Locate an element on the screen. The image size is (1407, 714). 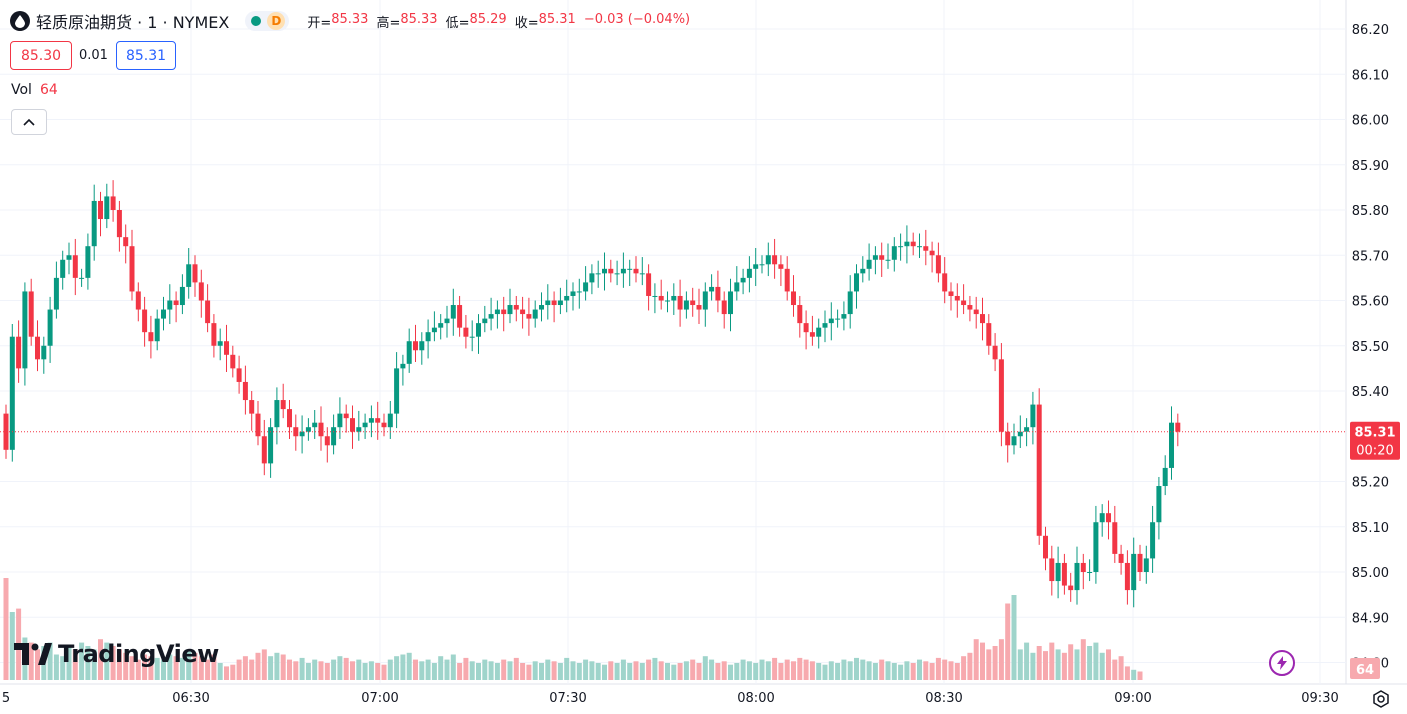
symbol-title: 轻质原油期货 · 1 · NYMEX is located at coordinates (133, 22).